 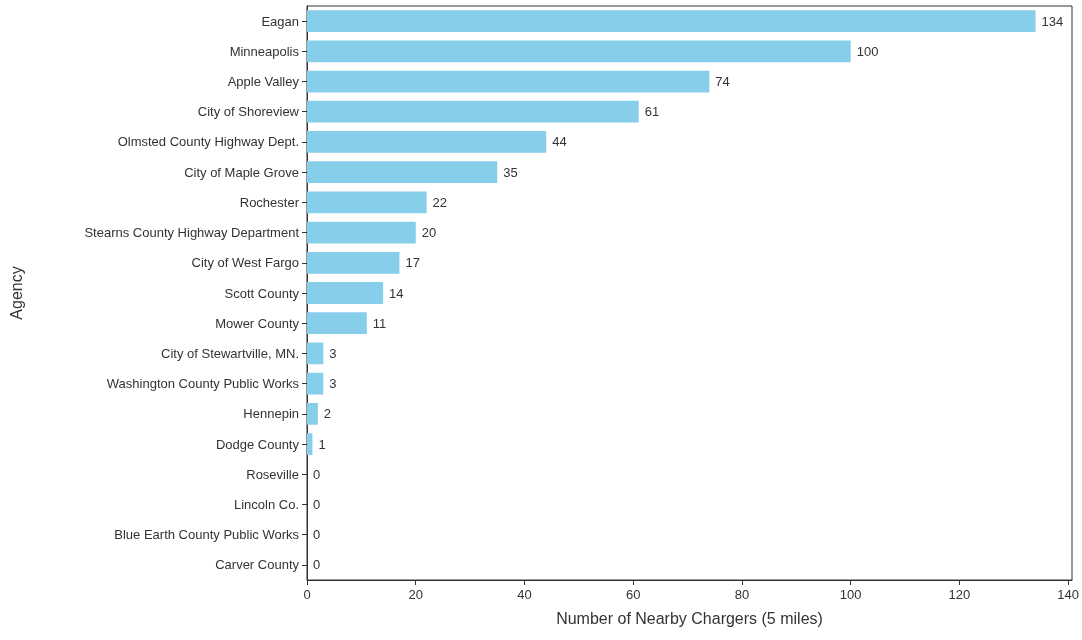 What do you see at coordinates (1052, 21) in the screenshot?
I see `data-label: 134` at bounding box center [1052, 21].